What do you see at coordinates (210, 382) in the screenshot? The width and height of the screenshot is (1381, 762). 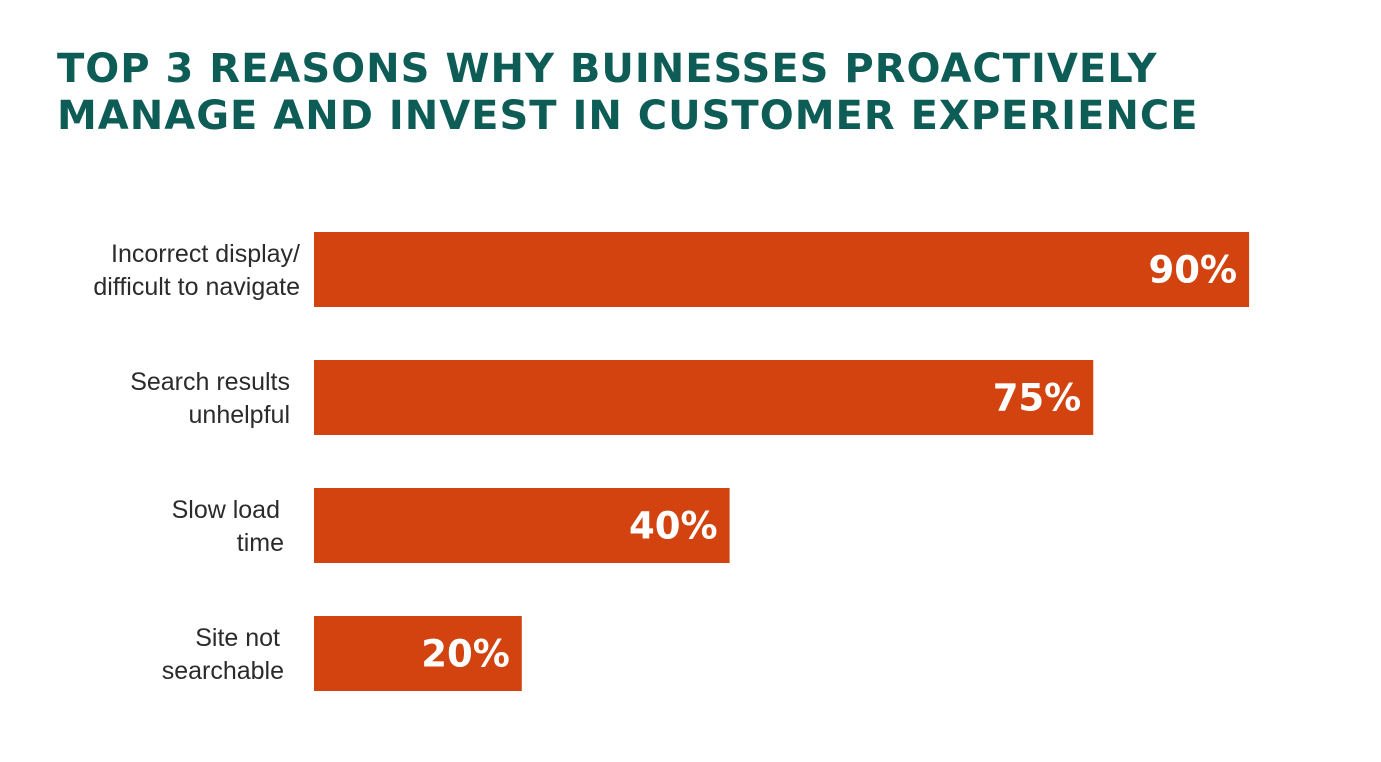 I see `category-label: Search results` at bounding box center [210, 382].